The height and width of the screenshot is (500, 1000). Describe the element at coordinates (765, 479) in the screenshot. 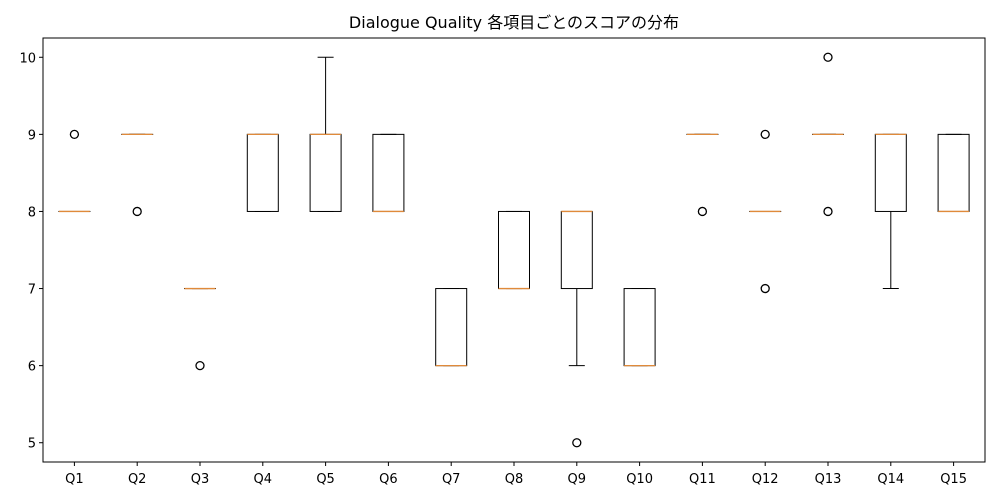

I see `x-tick-label: Q12` at that location.